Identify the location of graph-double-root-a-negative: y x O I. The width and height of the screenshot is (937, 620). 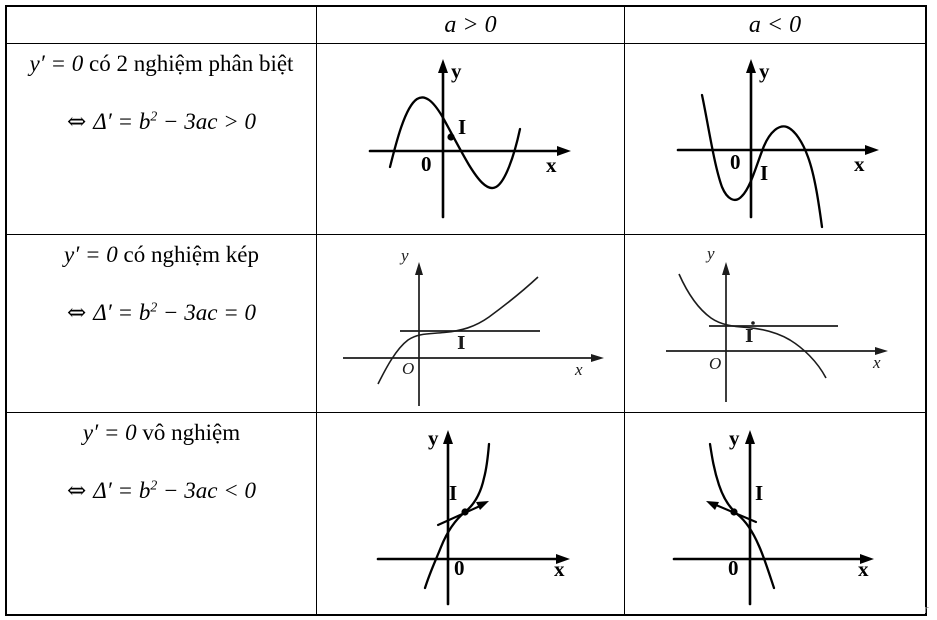
(777, 323).